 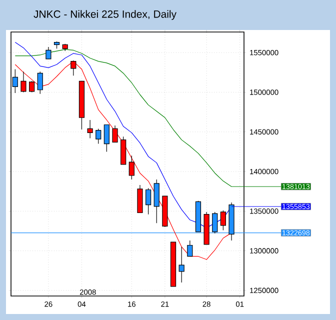 I want to click on chart-title: JNKC - Nikkei 225 Index, Daily, so click(x=105, y=15).